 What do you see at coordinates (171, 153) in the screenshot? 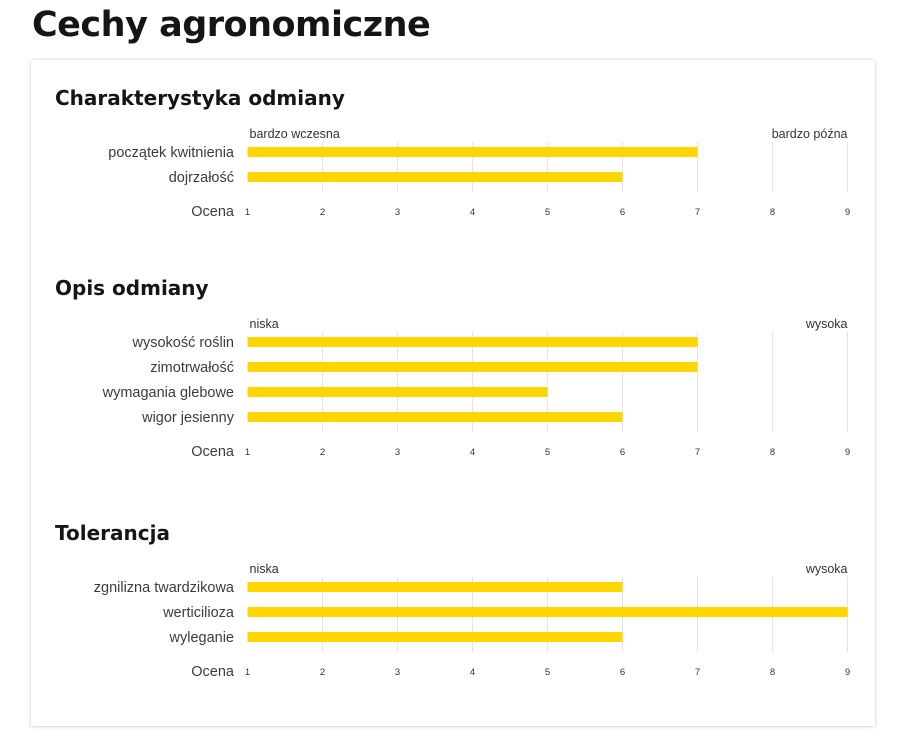
I see `category-label: początek kwitnienia` at bounding box center [171, 153].